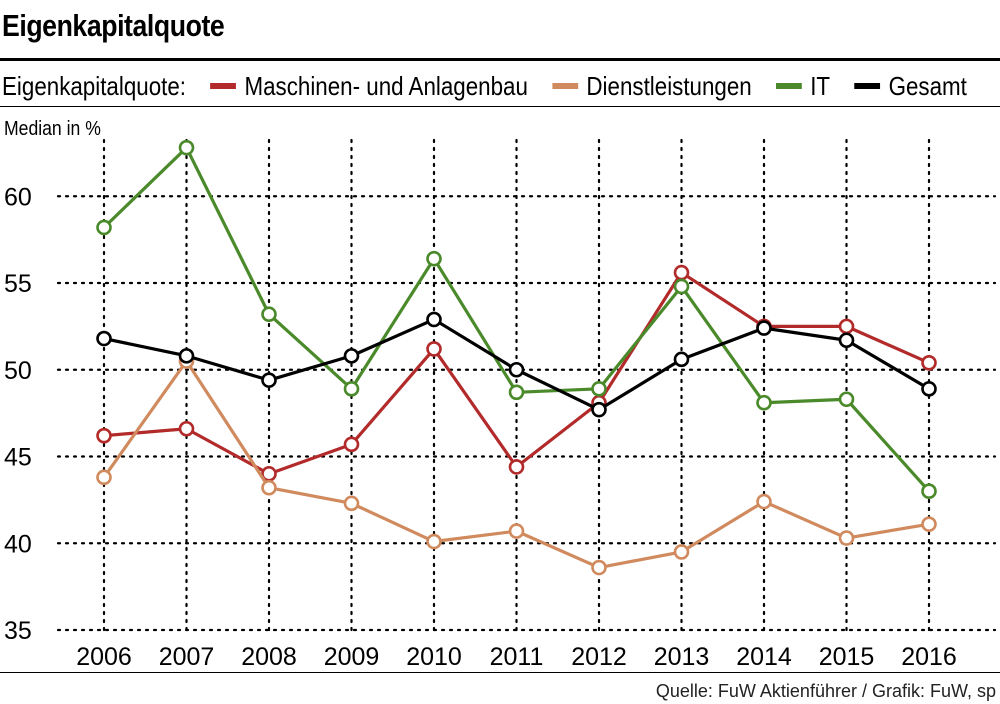 The image size is (1000, 704). I want to click on point-maschinen-und-anlagenbau-2011, so click(516, 467).